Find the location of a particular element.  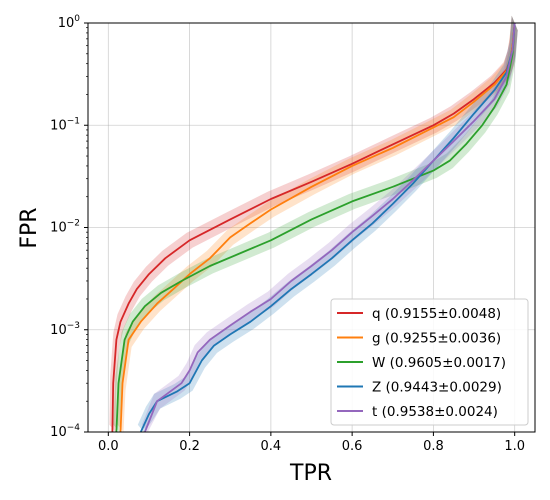

y-tick-exponent: −4 is located at coordinates (74, 428).